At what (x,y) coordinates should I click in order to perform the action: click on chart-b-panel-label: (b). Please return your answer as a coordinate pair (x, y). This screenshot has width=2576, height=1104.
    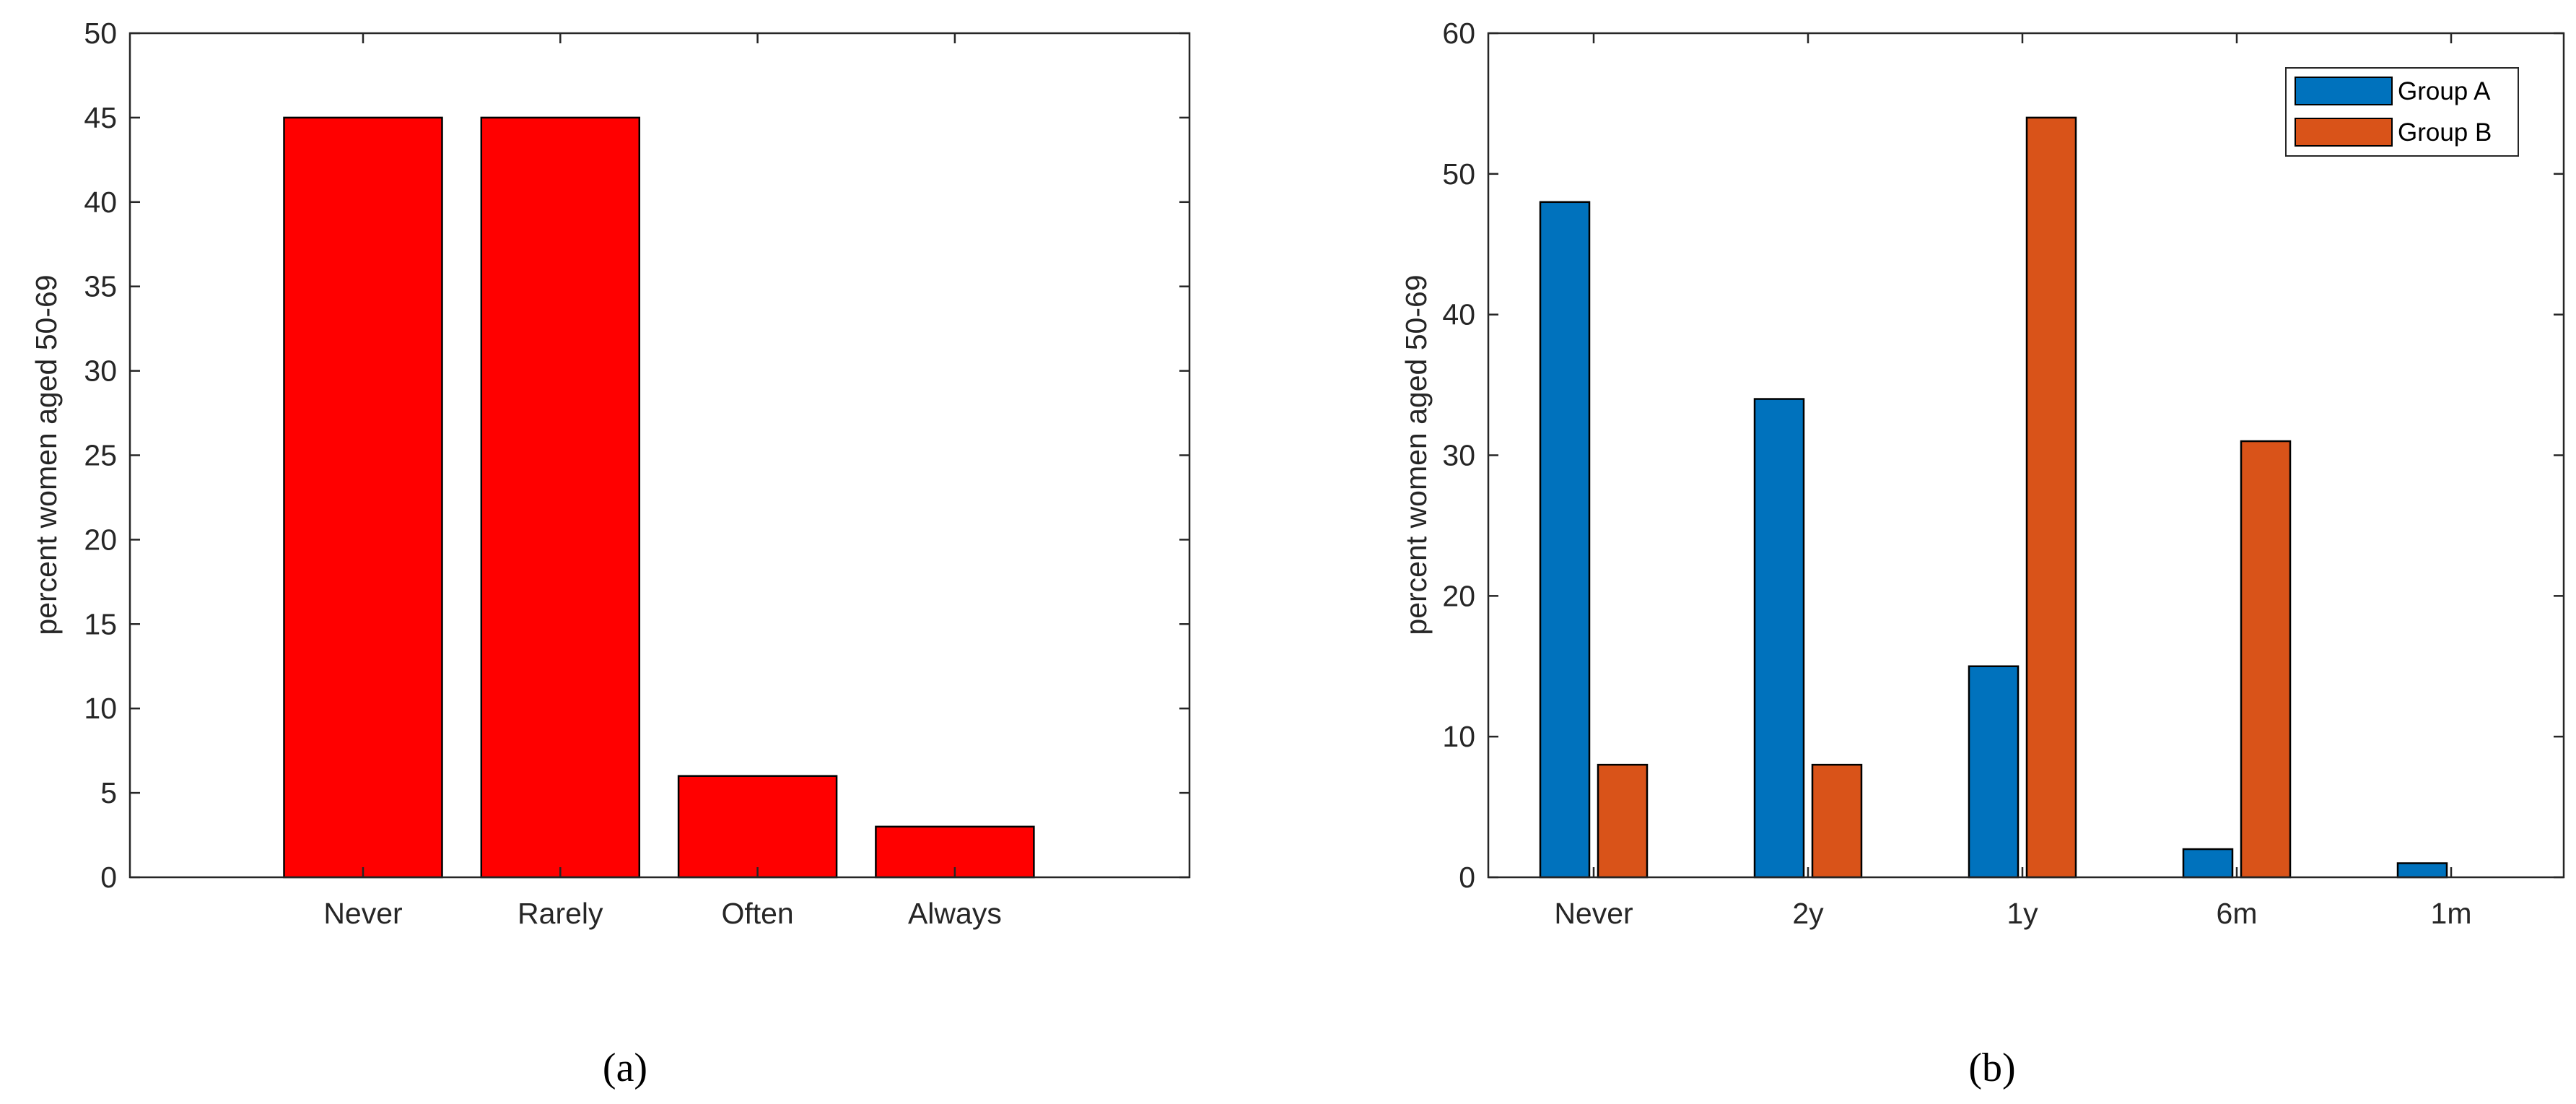
    Looking at the image, I should click on (1991, 1068).